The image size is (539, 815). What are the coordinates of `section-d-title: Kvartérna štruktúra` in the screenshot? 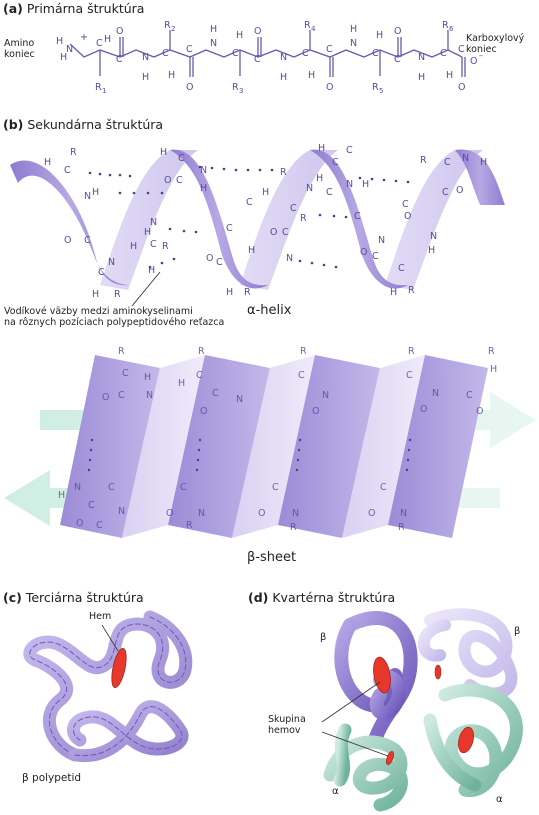 It's located at (334, 597).